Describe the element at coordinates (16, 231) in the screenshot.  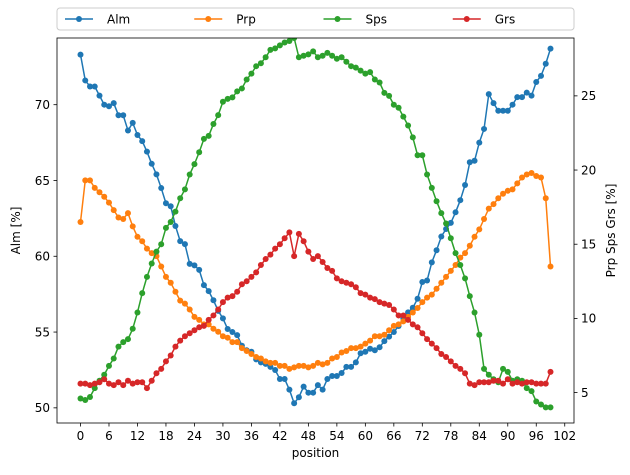
I see `y-left-axis-label: Alm [%]` at that location.